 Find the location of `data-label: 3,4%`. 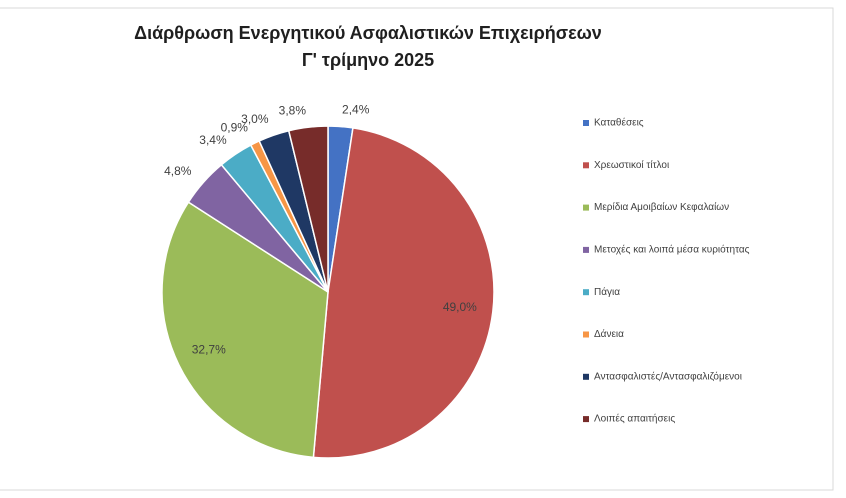

data-label: 3,4% is located at coordinates (213, 140).